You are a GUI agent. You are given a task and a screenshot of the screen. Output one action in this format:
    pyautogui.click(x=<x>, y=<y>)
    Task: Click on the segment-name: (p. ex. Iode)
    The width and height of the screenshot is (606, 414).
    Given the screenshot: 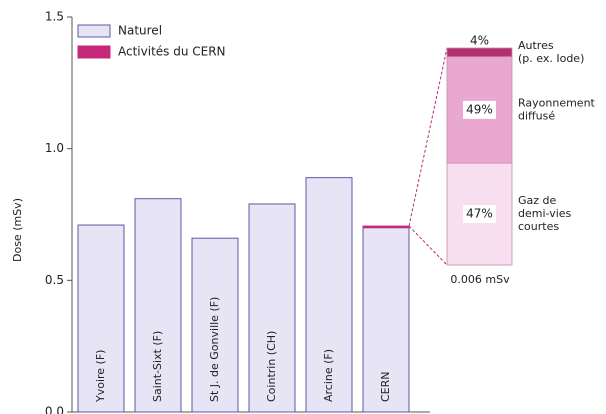 What is the action you would take?
    pyautogui.click(x=551, y=58)
    